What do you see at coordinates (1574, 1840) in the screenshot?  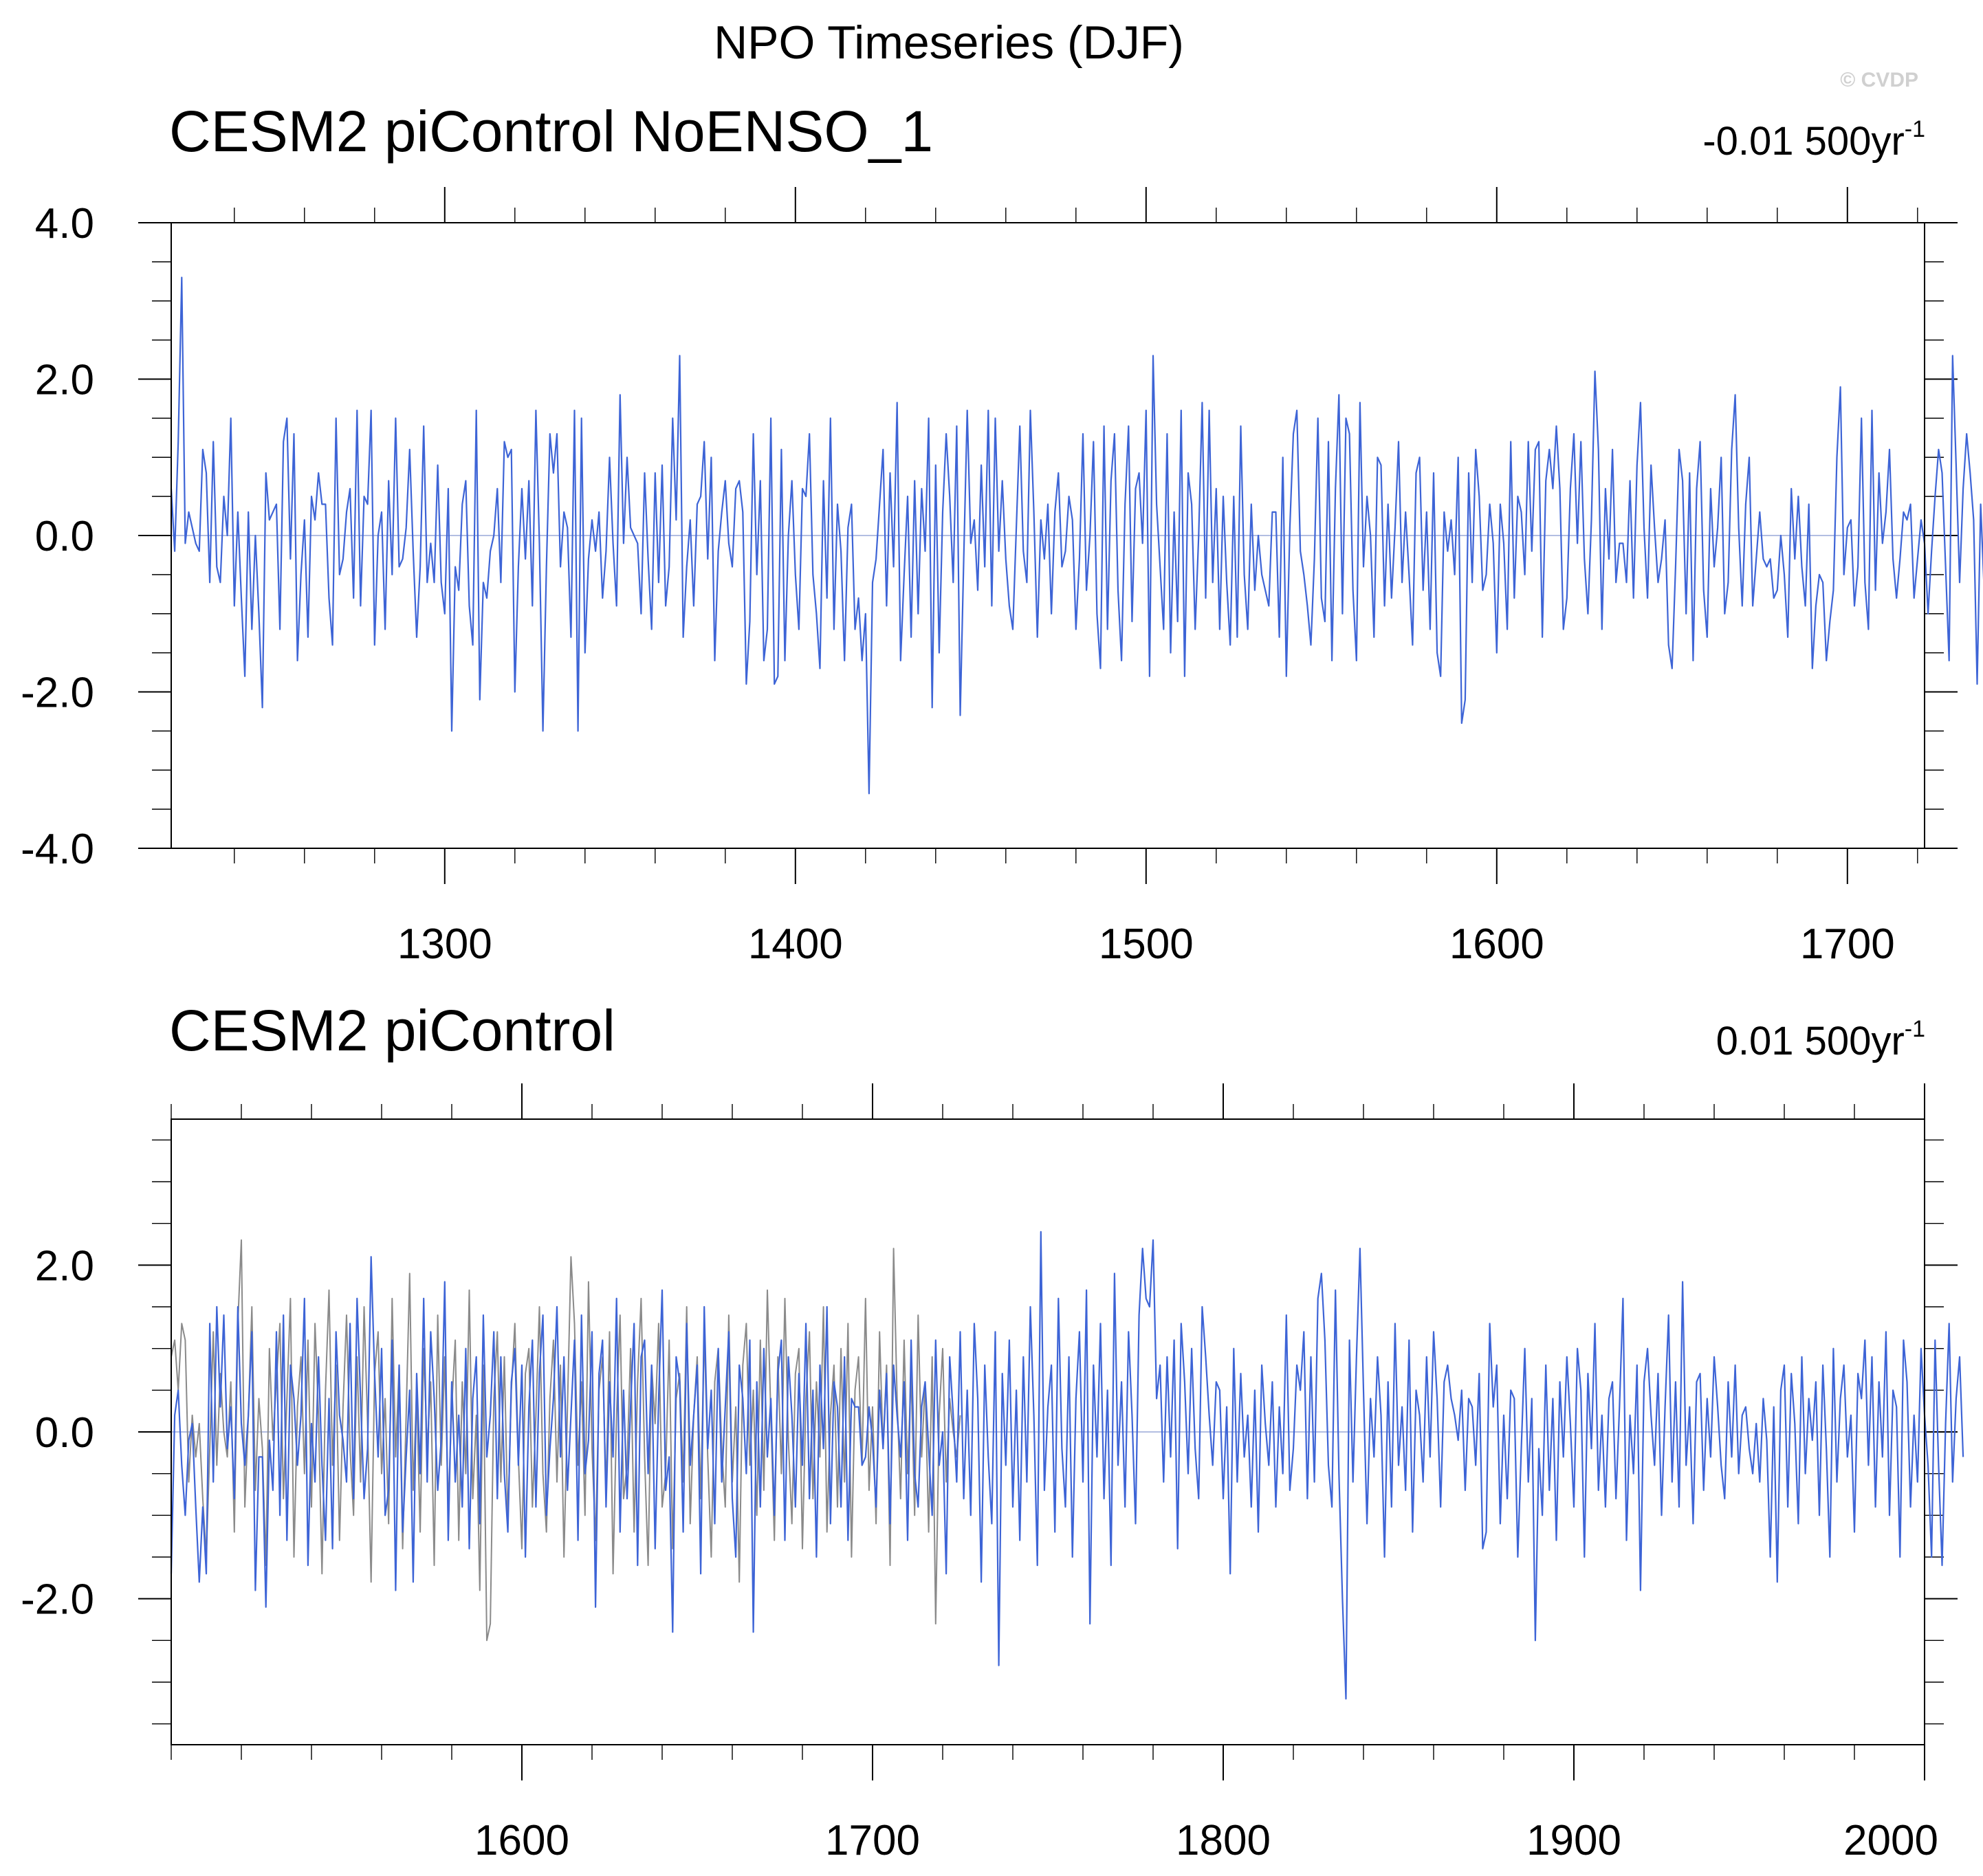 I see `x-tick-label: 1900` at bounding box center [1574, 1840].